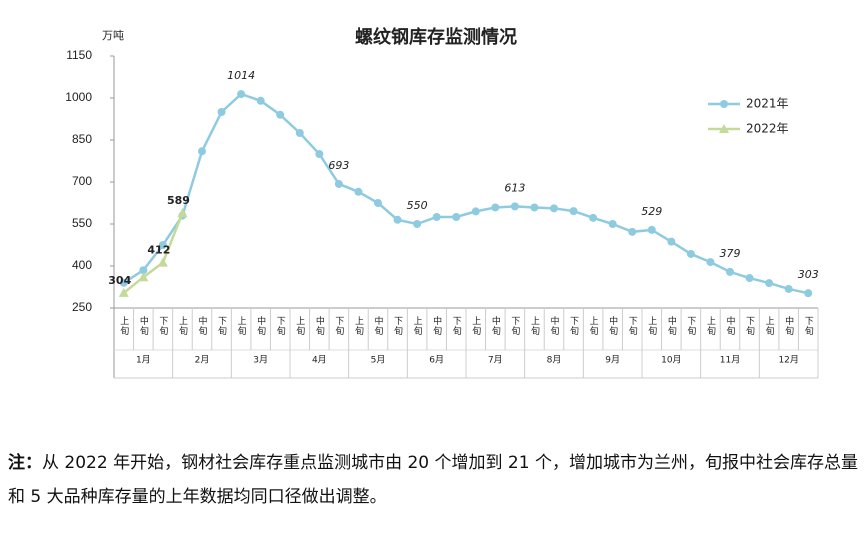  What do you see at coordinates (495, 360) in the screenshot?
I see `group-label: 7月` at bounding box center [495, 360].